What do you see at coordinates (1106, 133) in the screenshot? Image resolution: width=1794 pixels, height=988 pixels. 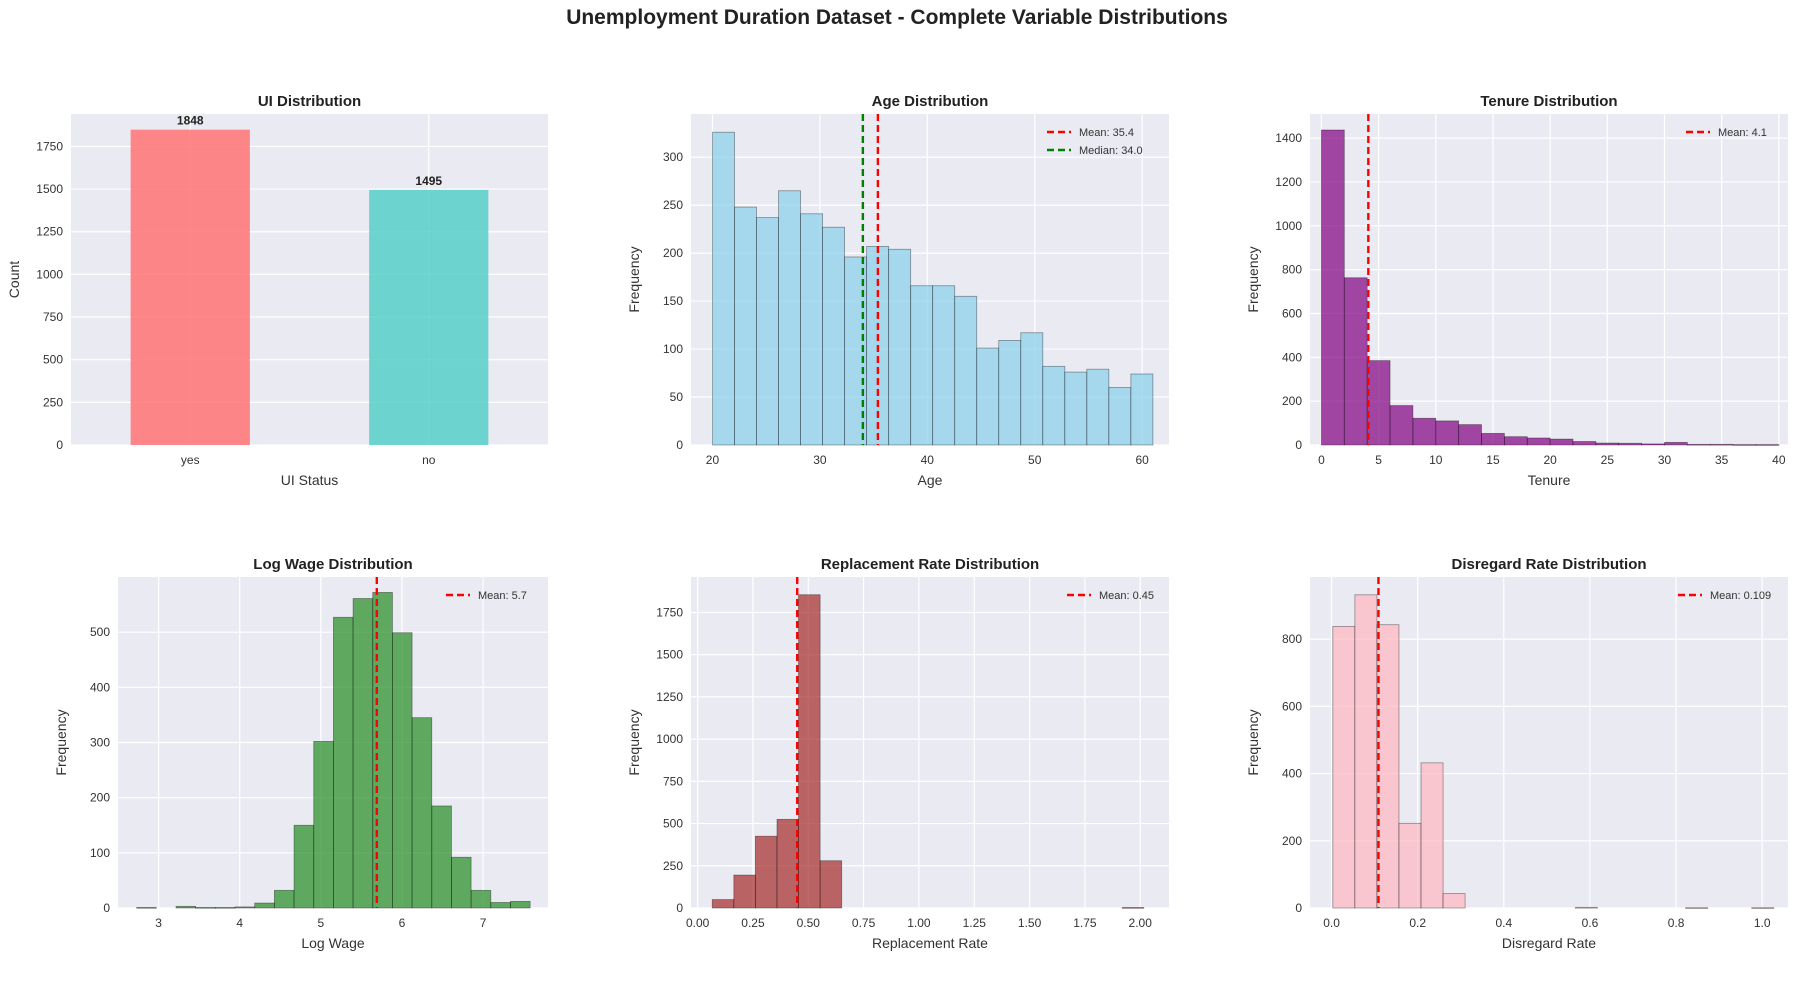 I see `legend-label: Mean: 35.4` at bounding box center [1106, 133].